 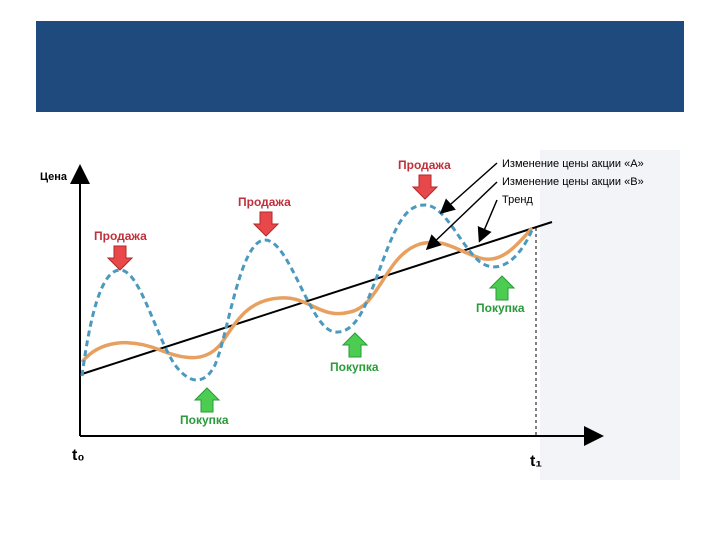 What do you see at coordinates (573, 182) in the screenshot?
I see `legend-stock-b: Изменение цены акции «B»` at bounding box center [573, 182].